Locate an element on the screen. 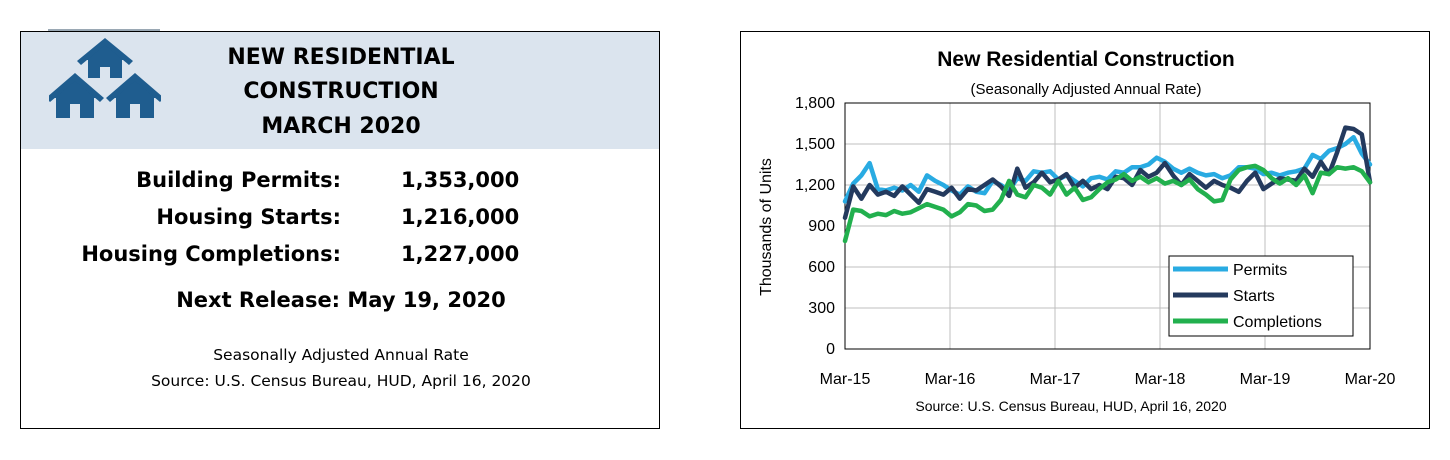 The height and width of the screenshot is (460, 1450). series-line-completions is located at coordinates (1107, 203).